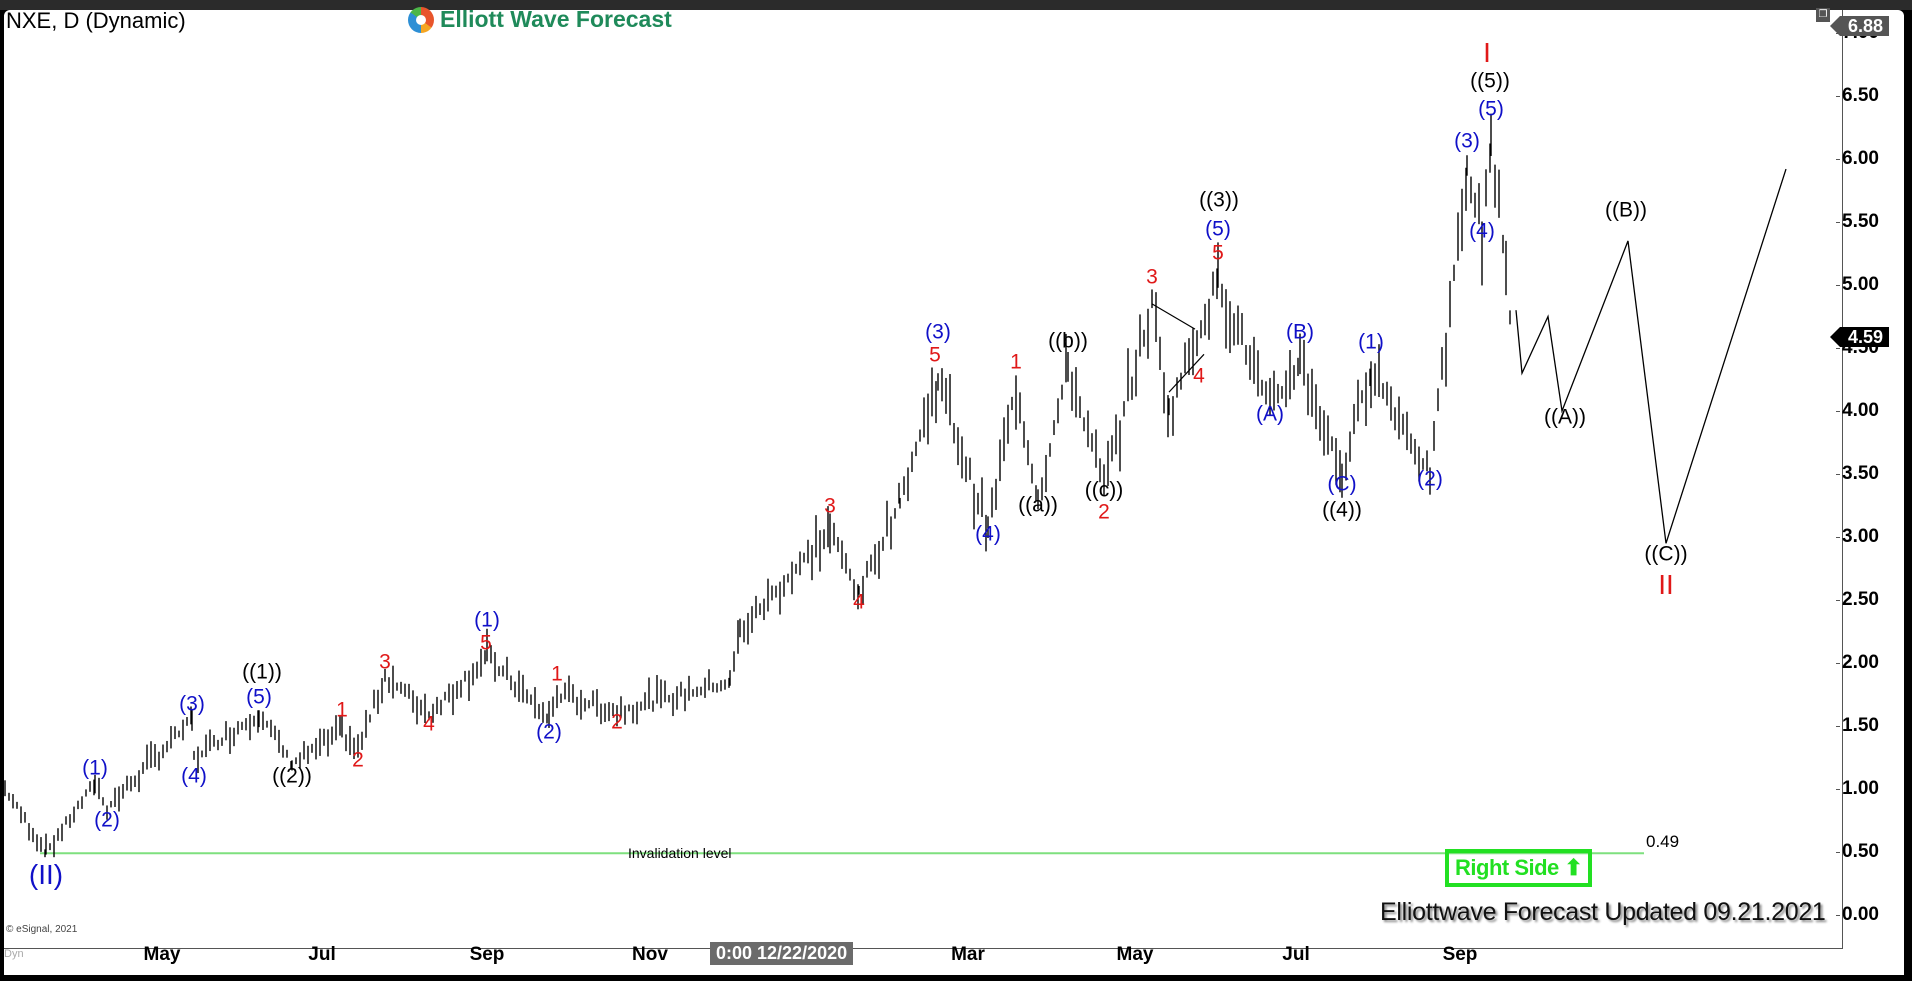  Describe the element at coordinates (1068, 341) in the screenshot. I see `wave-label: ((b))` at that location.